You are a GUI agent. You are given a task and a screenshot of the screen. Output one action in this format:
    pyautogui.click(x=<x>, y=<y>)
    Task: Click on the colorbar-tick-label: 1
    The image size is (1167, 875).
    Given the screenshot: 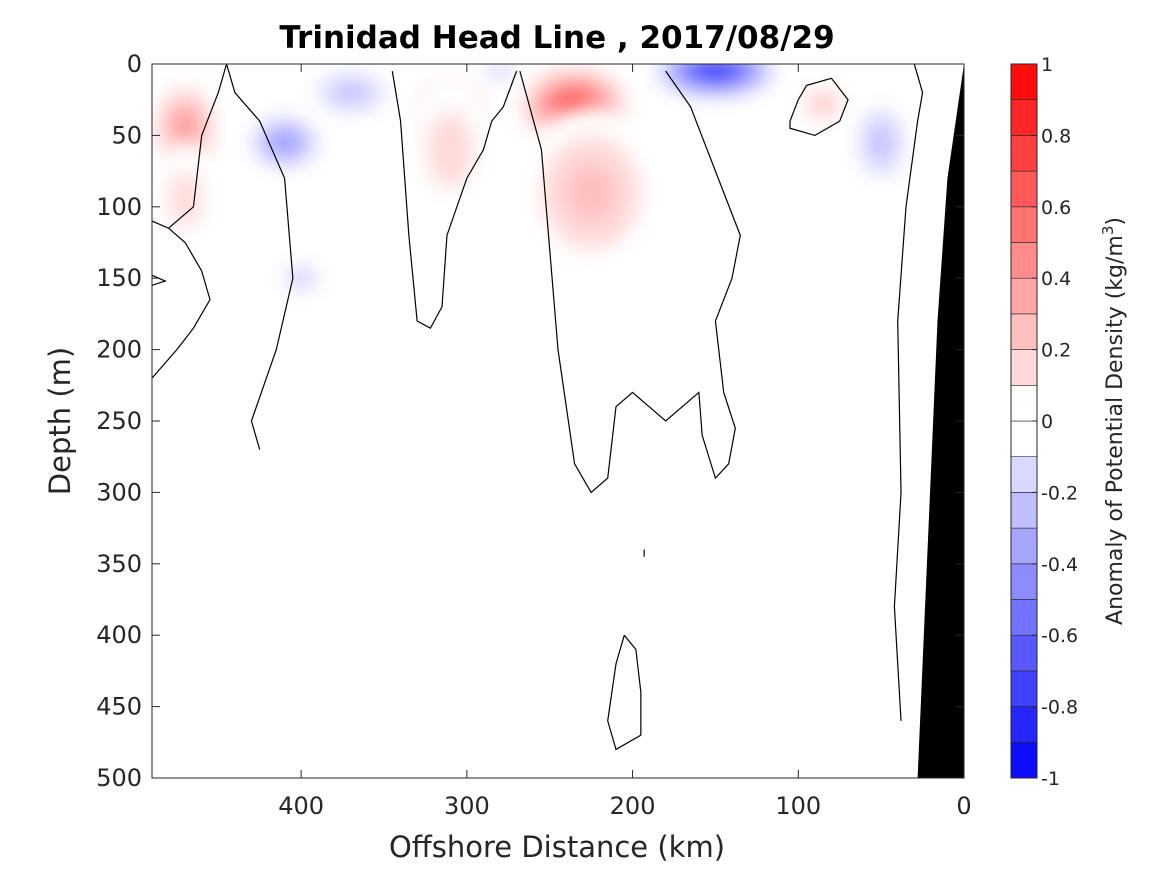 What is the action you would take?
    pyautogui.click(x=1047, y=65)
    